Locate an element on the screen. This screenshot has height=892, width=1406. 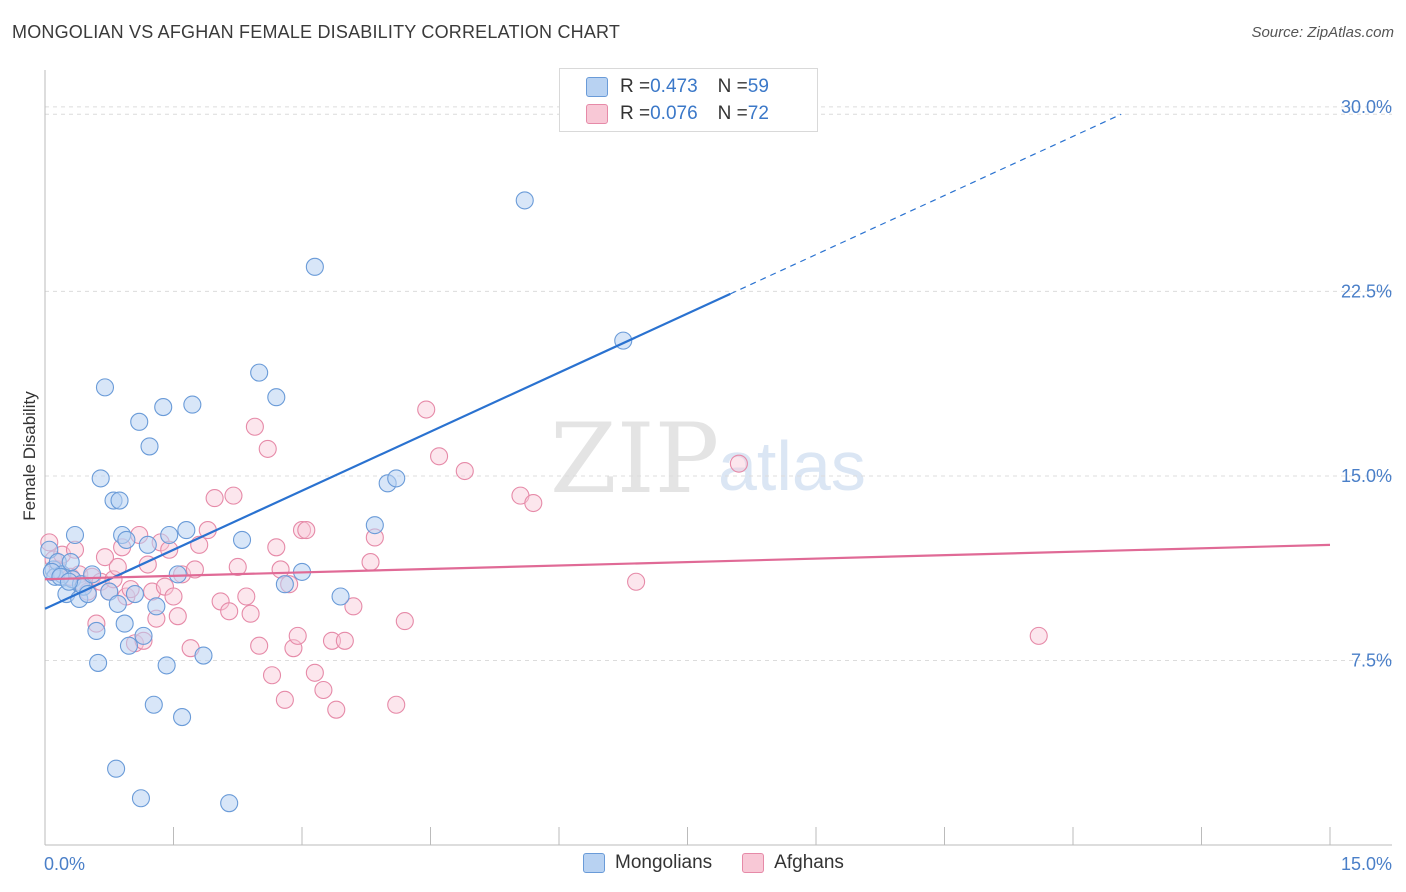
series-label-mongolians: Mongolians is located at coordinates (664, 862).